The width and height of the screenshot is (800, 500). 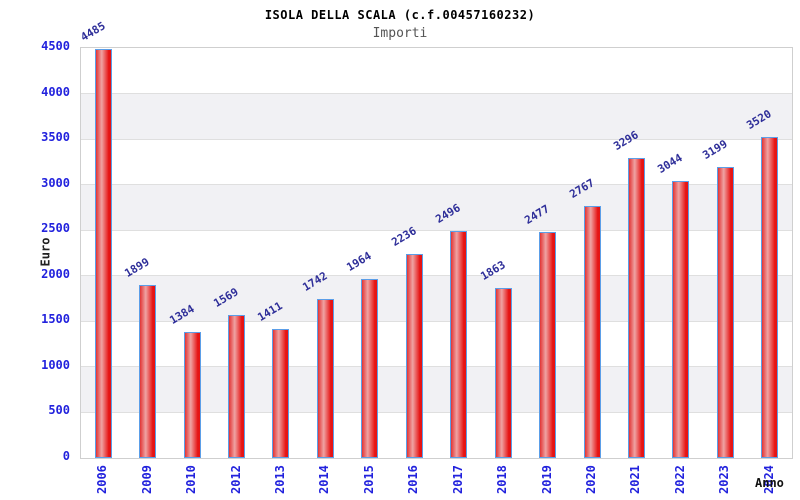 What do you see at coordinates (457, 479) in the screenshot?
I see `x-tick-label: 2017` at bounding box center [457, 479].